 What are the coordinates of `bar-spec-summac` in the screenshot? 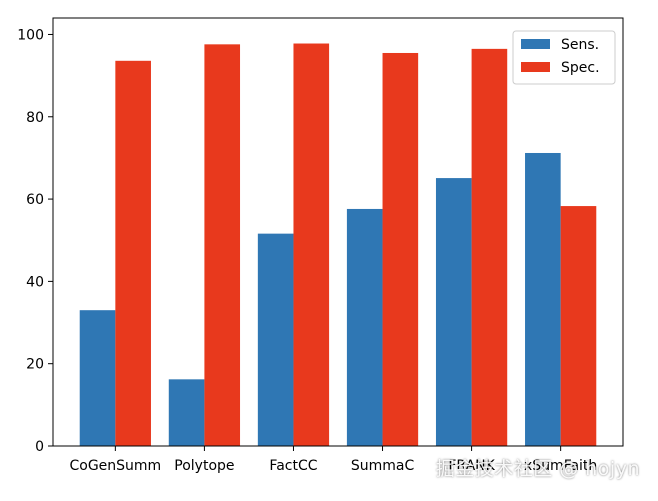 It's located at (400, 249).